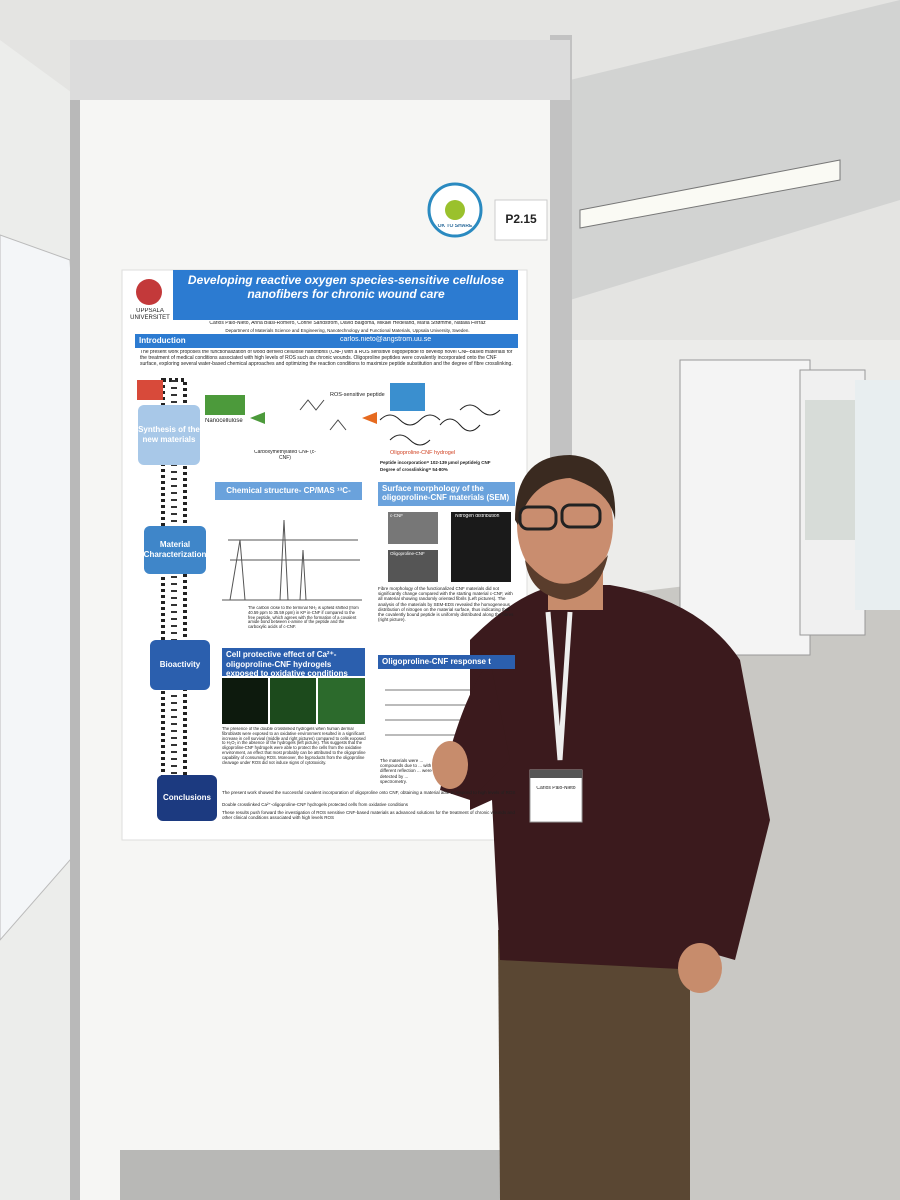 The width and height of the screenshot is (900, 1200). What do you see at coordinates (440, 425) in the screenshot?
I see `hydrogel-sketch` at bounding box center [440, 425].